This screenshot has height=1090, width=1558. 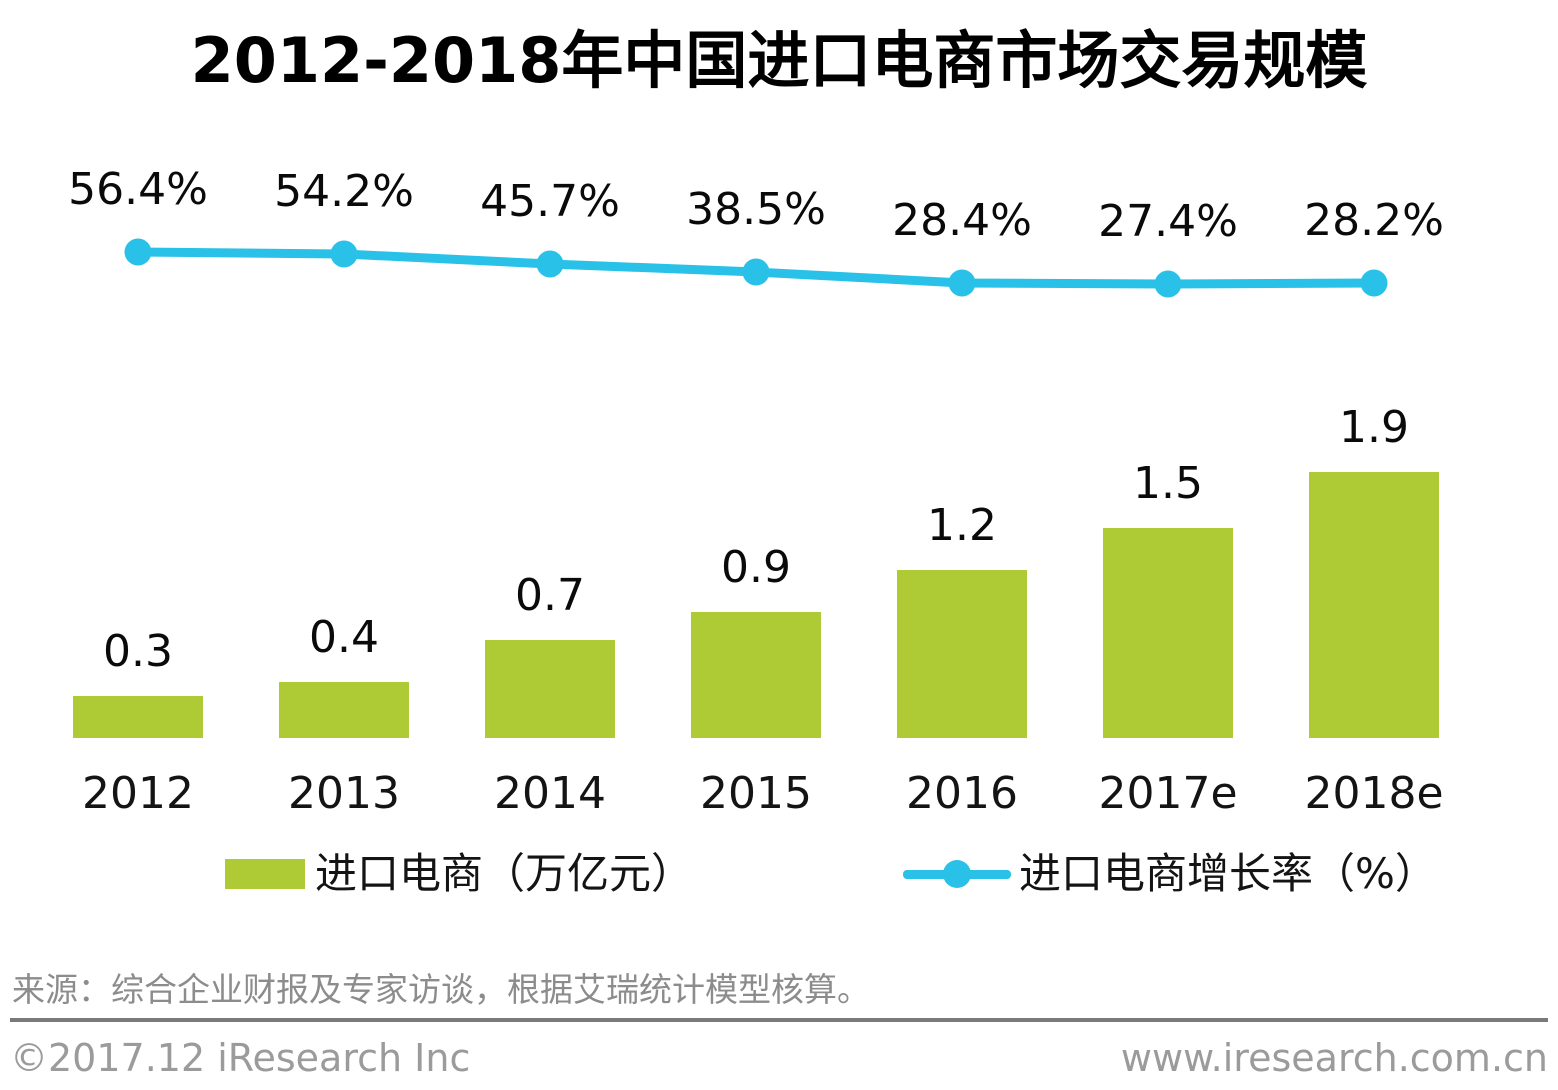 What do you see at coordinates (1374, 220) in the screenshot?
I see `growth-rate-label-2018e: 28.2%` at bounding box center [1374, 220].